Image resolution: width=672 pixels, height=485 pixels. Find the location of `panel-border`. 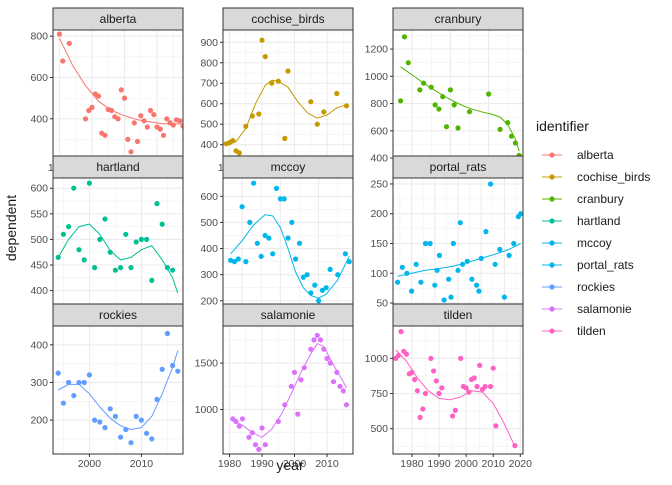

panel-border is located at coordinates (458, 390).